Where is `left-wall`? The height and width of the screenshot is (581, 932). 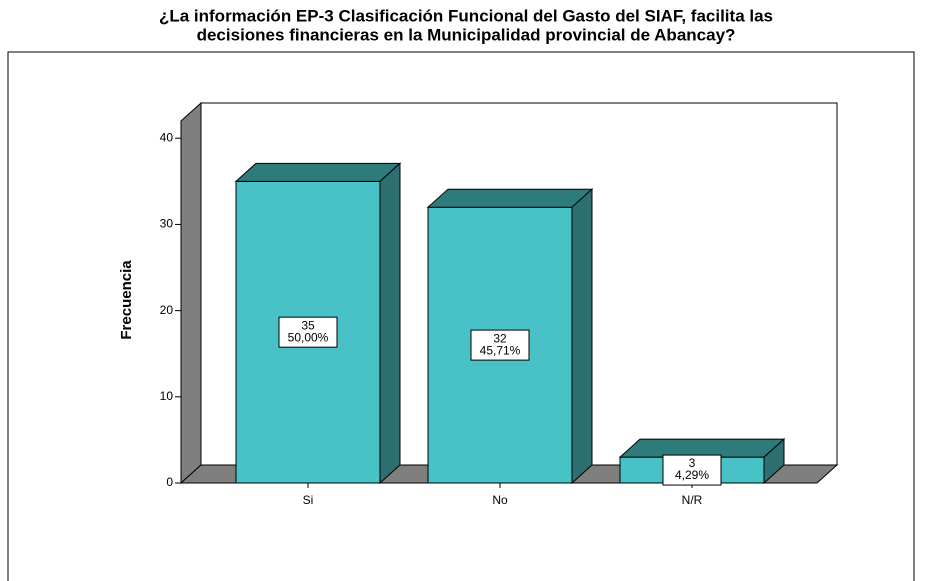 left-wall is located at coordinates (191, 293).